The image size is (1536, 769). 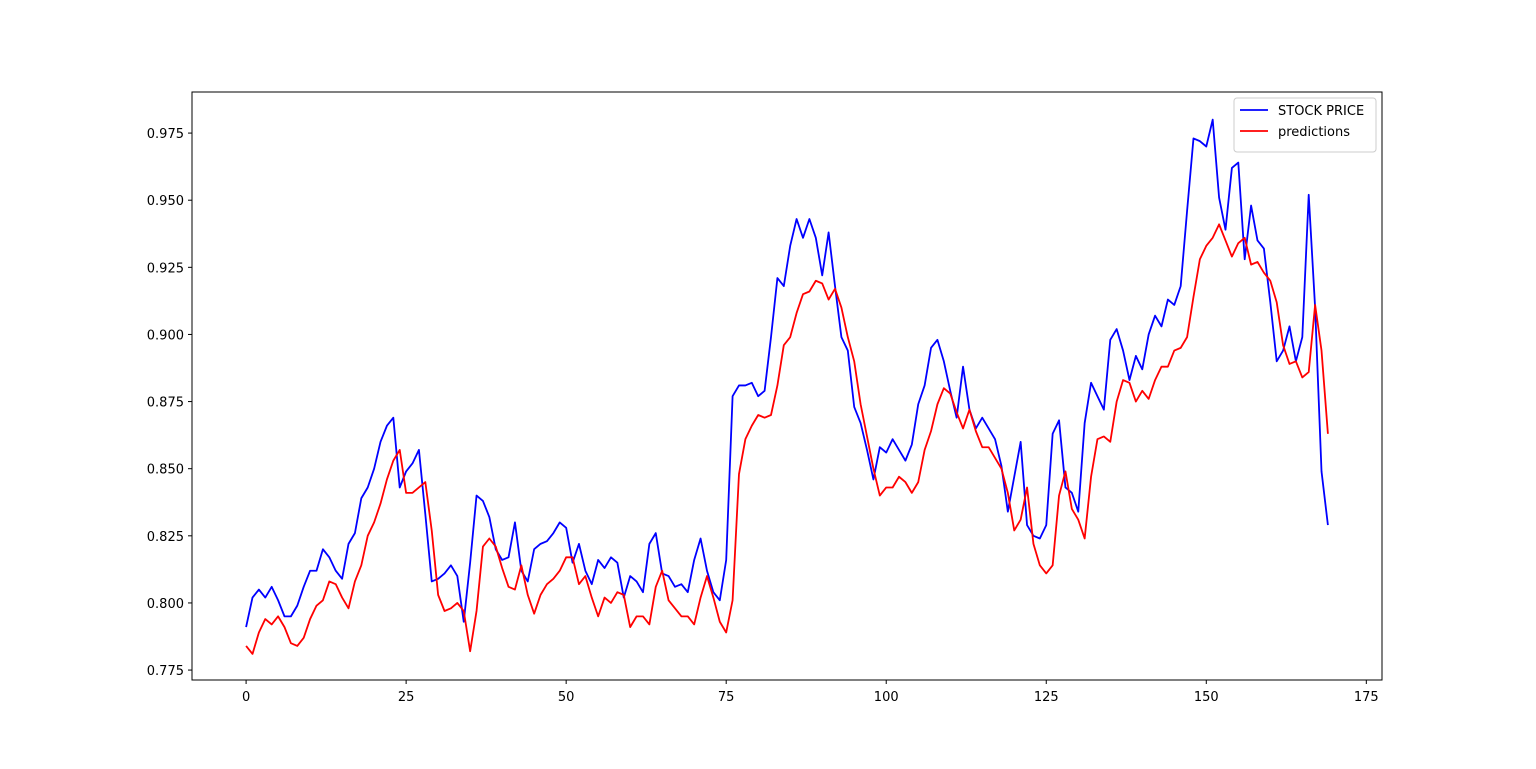 I want to click on y-tick-label: 0.925, so click(x=165, y=268).